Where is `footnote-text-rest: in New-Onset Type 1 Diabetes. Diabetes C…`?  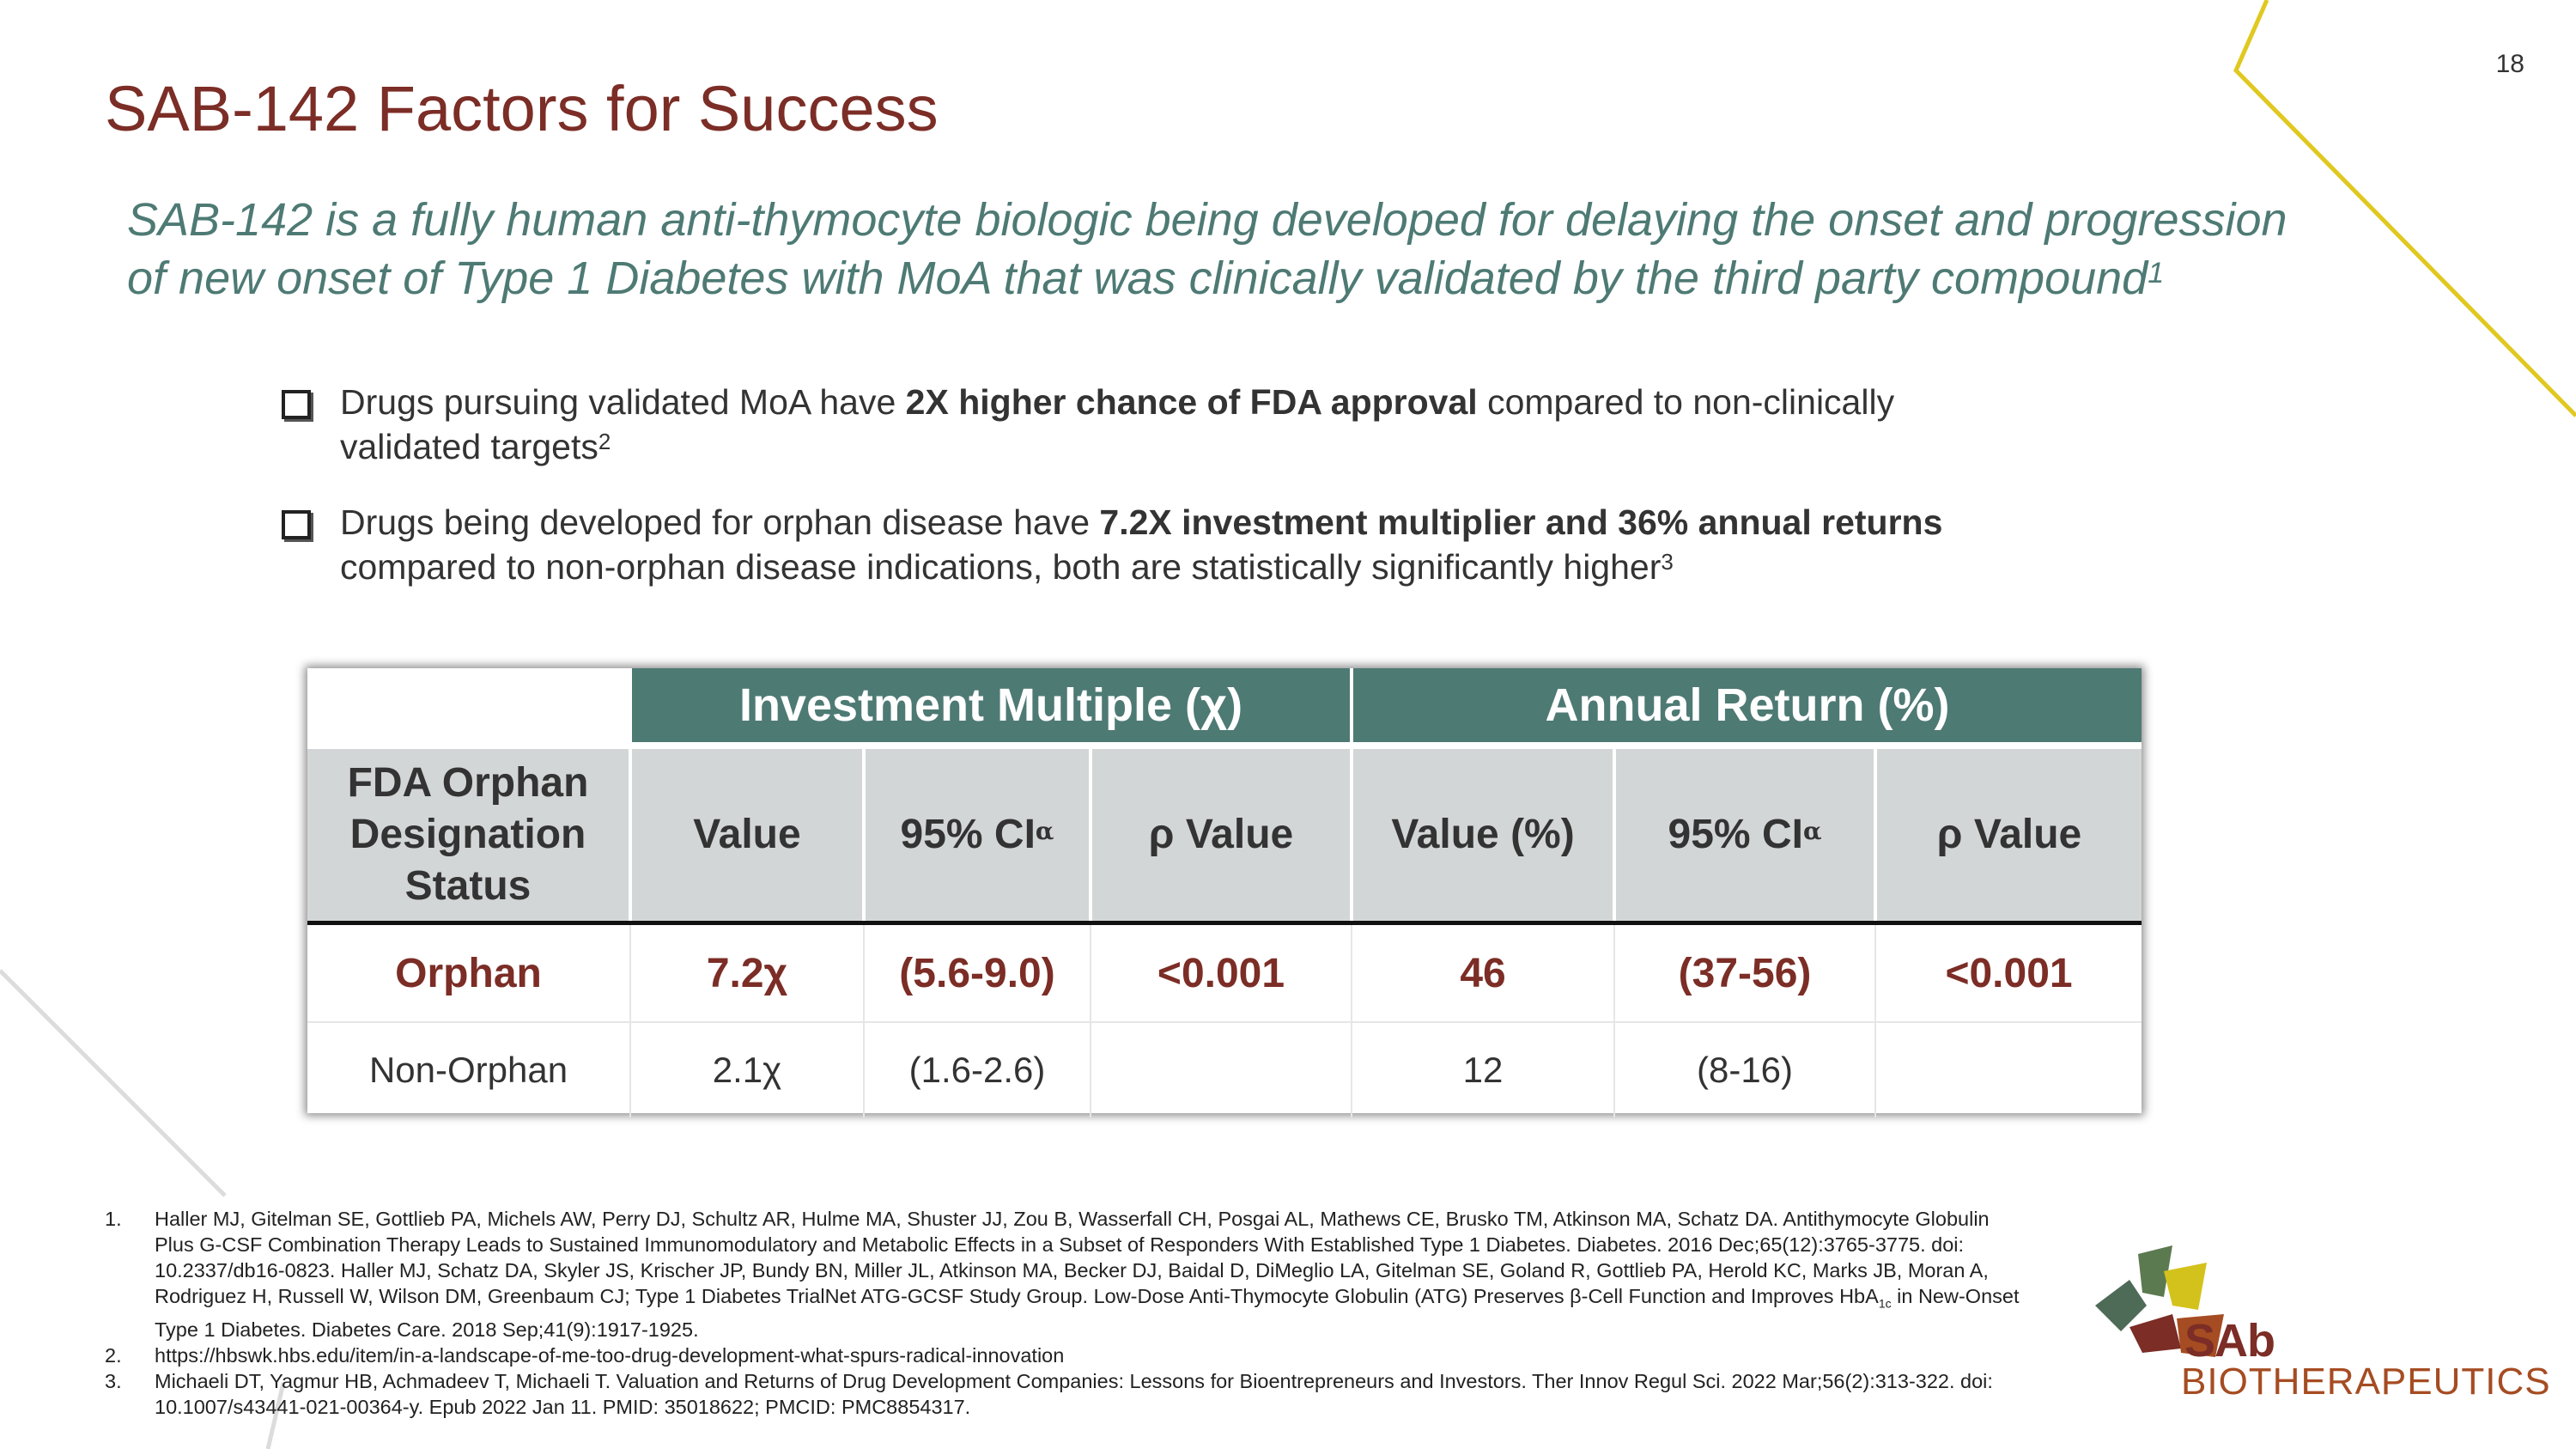
footnote-text-rest: in New-Onset Type 1 Diabetes. Diabetes C… is located at coordinates (1087, 1313).